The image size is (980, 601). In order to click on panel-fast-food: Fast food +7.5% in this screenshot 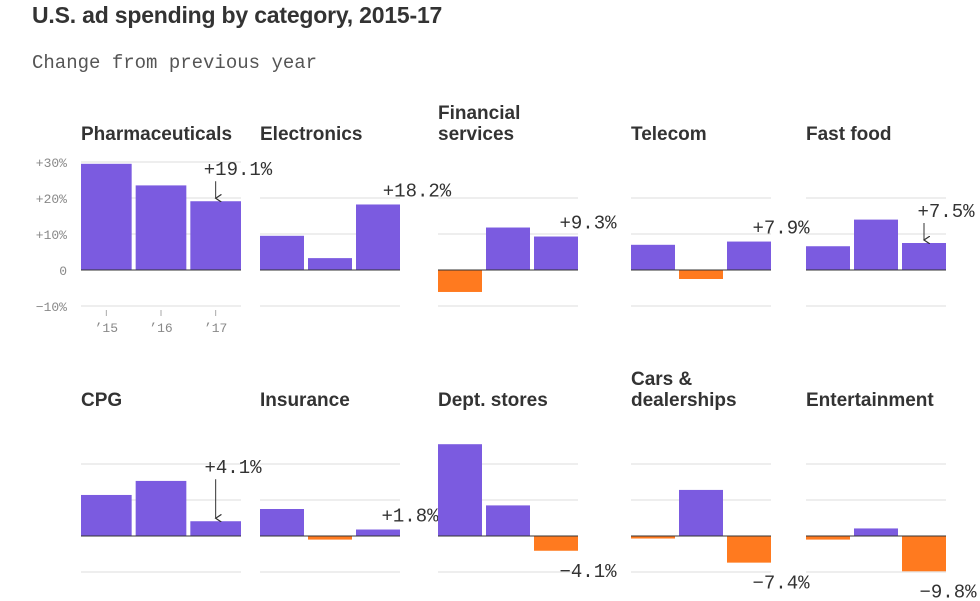, I will do `click(890, 215)`.